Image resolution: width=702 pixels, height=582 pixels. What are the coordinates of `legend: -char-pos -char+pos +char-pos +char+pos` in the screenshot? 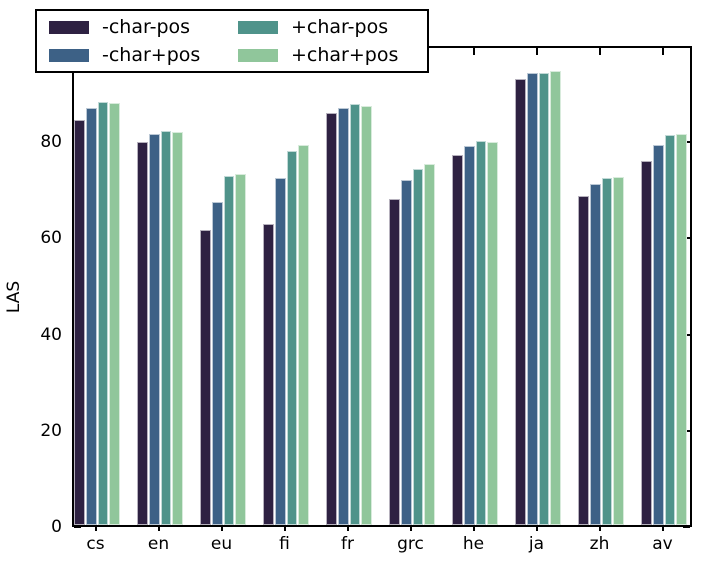 It's located at (232, 41).